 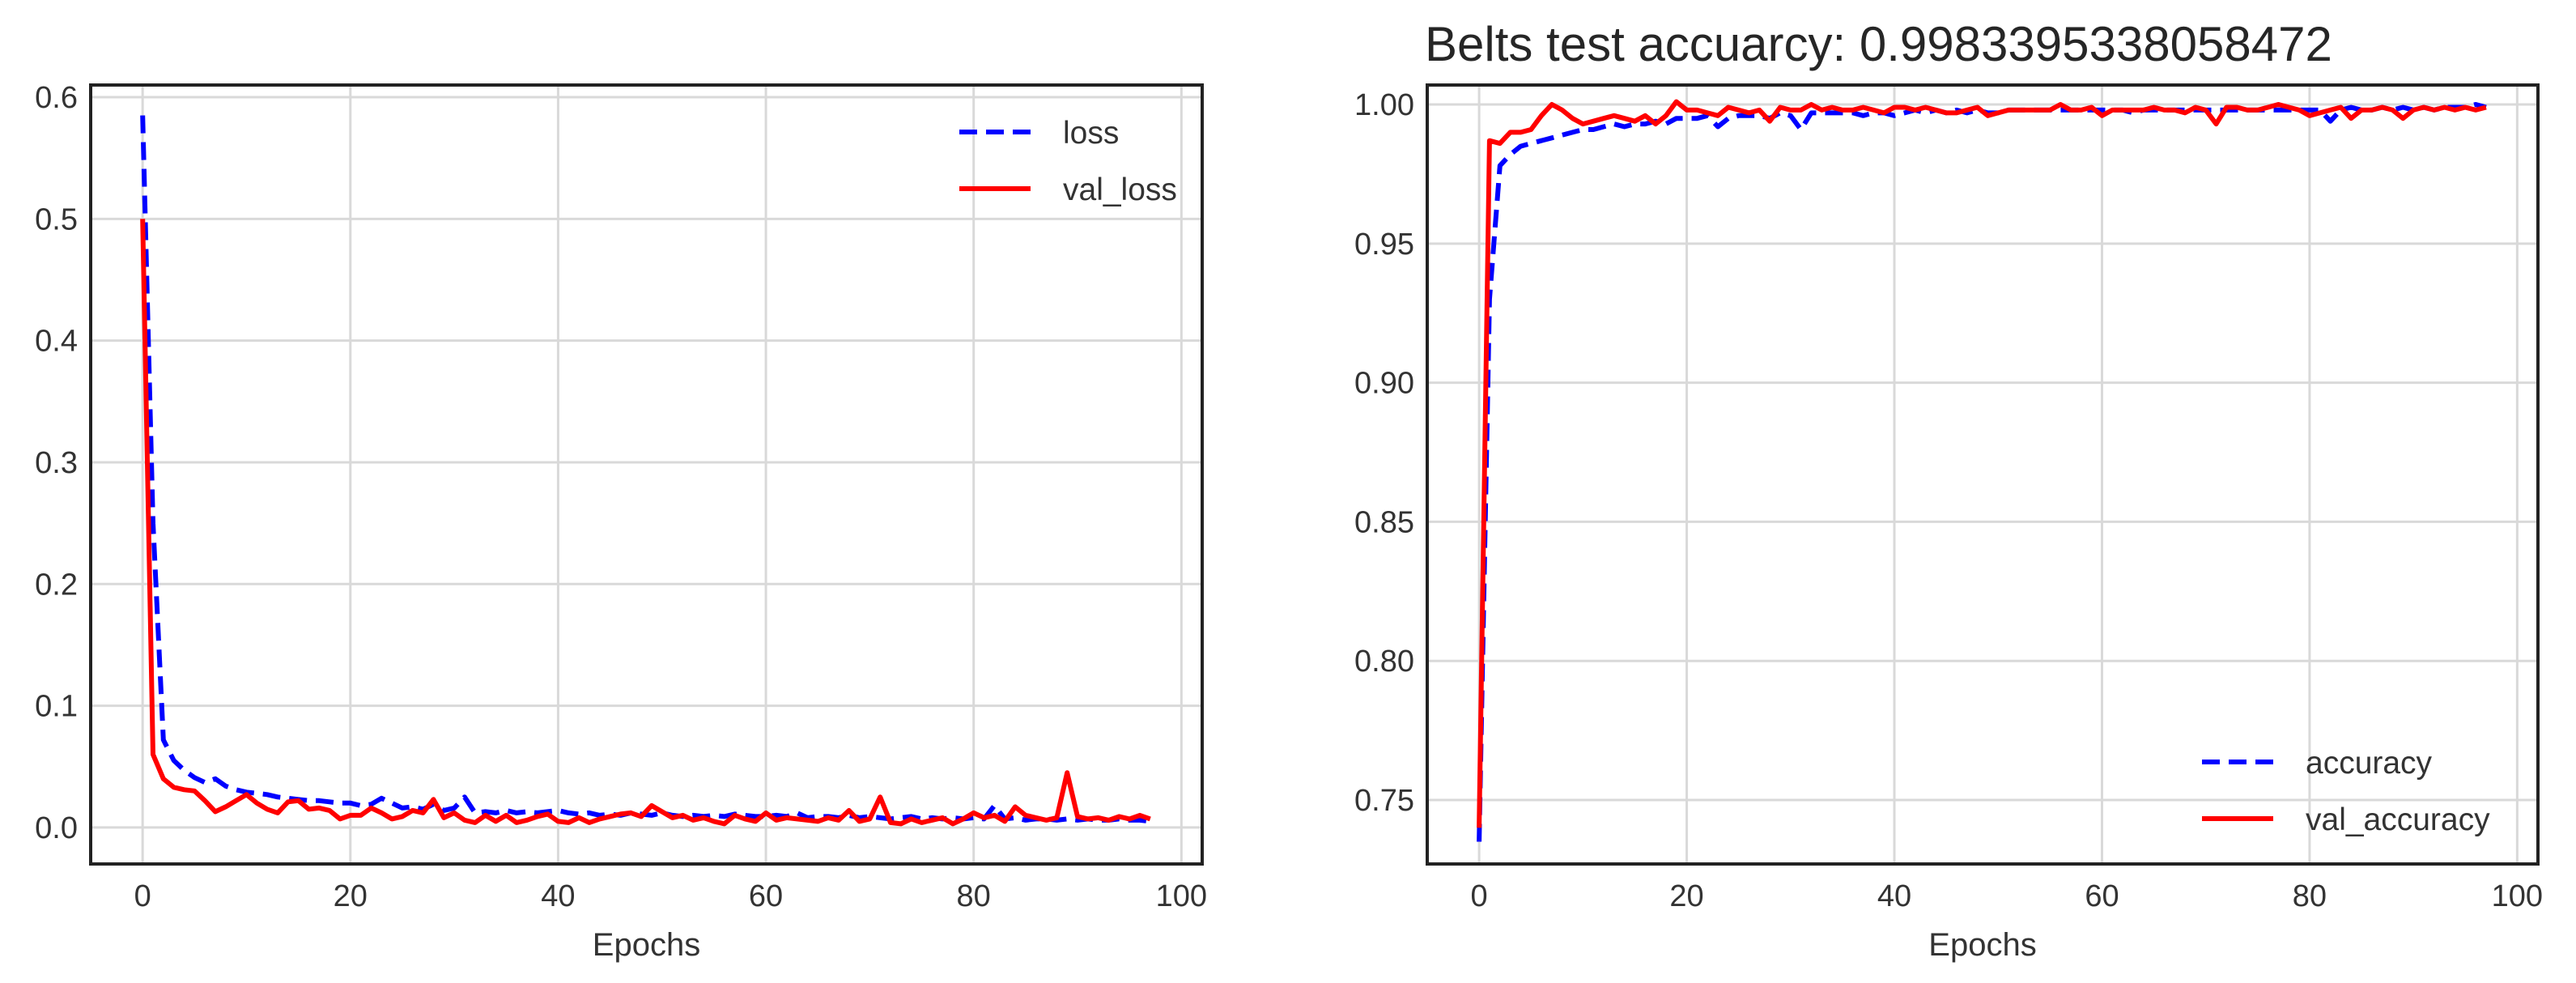 What do you see at coordinates (56, 463) in the screenshot?
I see `loss-chart-ytick-label: 0.3` at bounding box center [56, 463].